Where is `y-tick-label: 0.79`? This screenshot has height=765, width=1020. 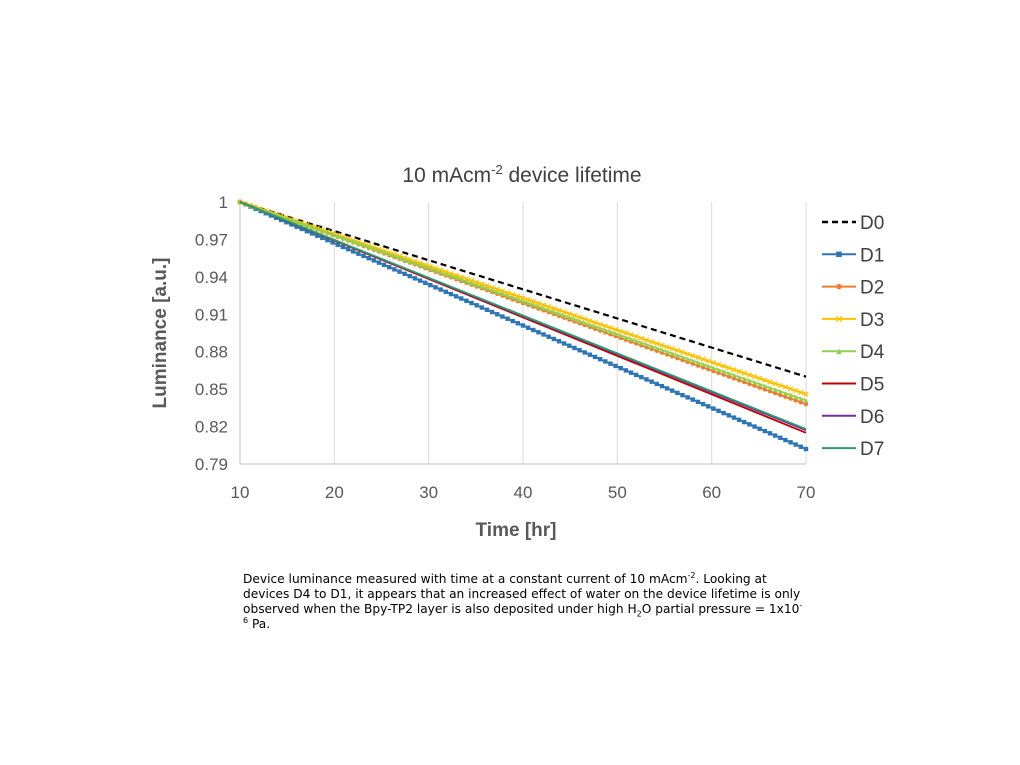
y-tick-label: 0.79 is located at coordinates (211, 464).